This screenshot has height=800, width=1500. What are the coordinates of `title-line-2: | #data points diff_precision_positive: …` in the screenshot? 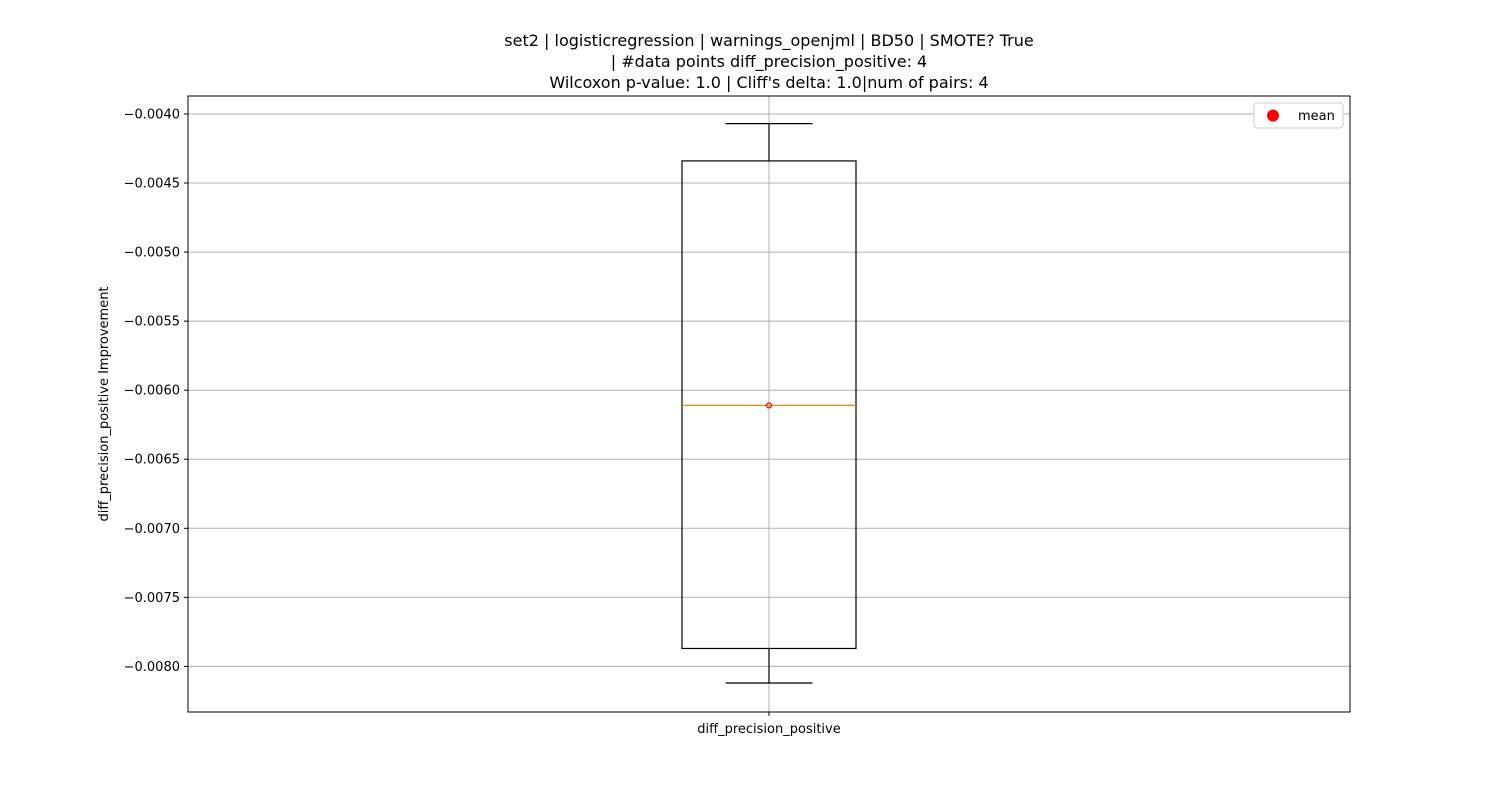 It's located at (769, 62).